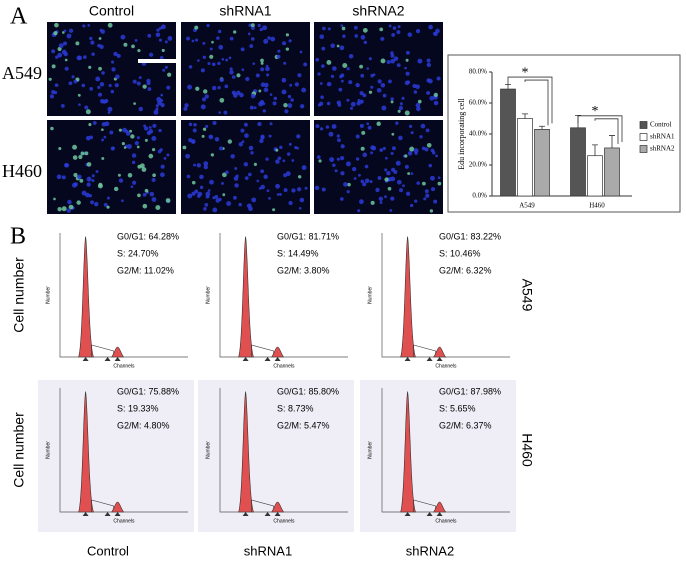  I want to click on column-label: shRNA1, so click(268, 550).